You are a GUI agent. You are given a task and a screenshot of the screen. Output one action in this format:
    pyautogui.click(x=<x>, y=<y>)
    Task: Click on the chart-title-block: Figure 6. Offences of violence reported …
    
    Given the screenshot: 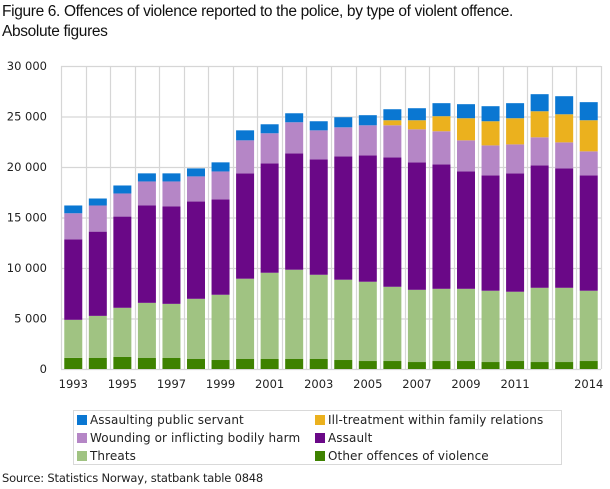 What is the action you would take?
    pyautogui.click(x=305, y=22)
    